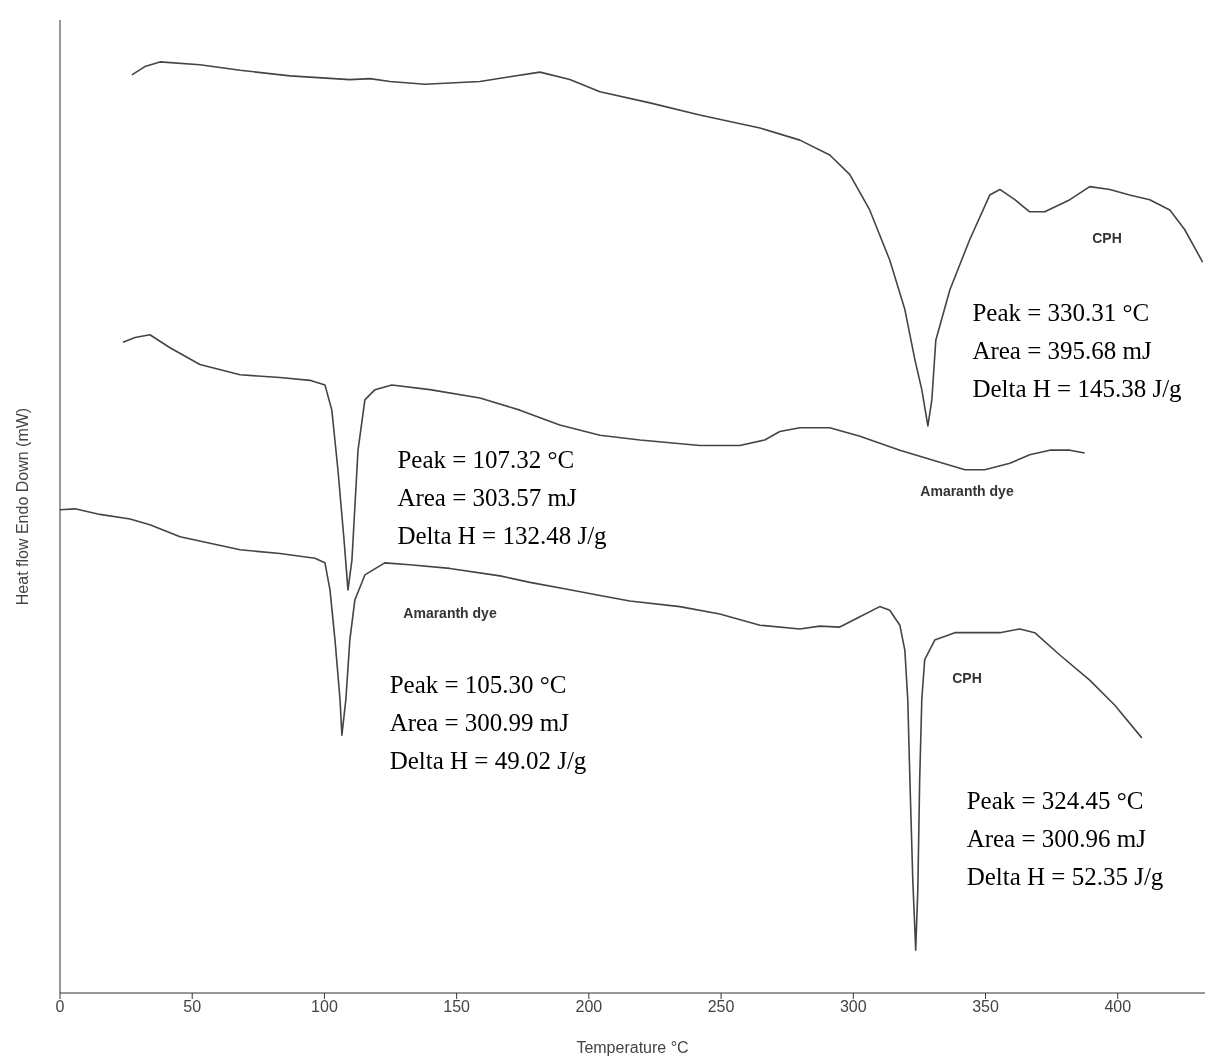 The width and height of the screenshot is (1223, 1064). I want to click on y-axis-title: Heat flow Endo Down (mW), so click(22, 506).